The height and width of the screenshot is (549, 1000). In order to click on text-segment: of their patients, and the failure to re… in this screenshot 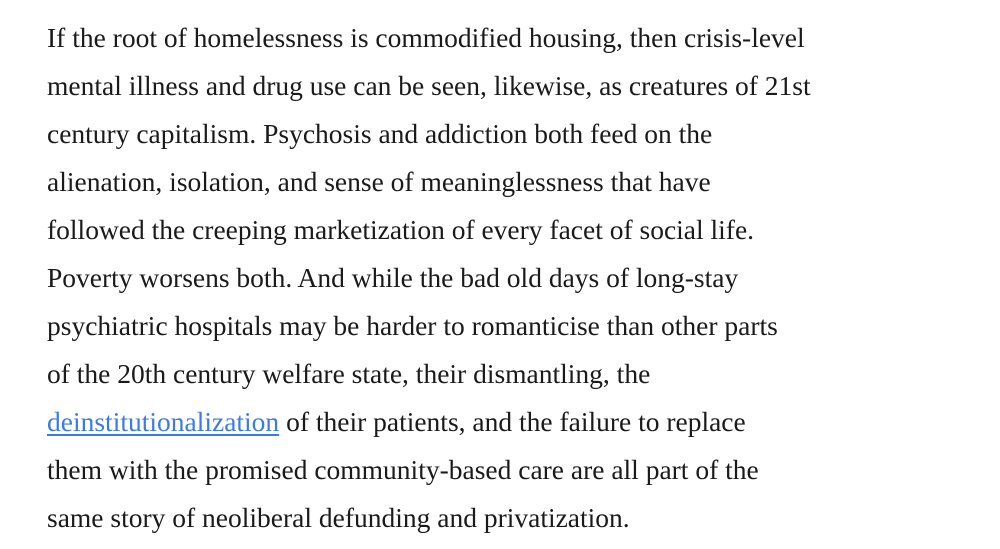, I will do `click(512, 421)`.